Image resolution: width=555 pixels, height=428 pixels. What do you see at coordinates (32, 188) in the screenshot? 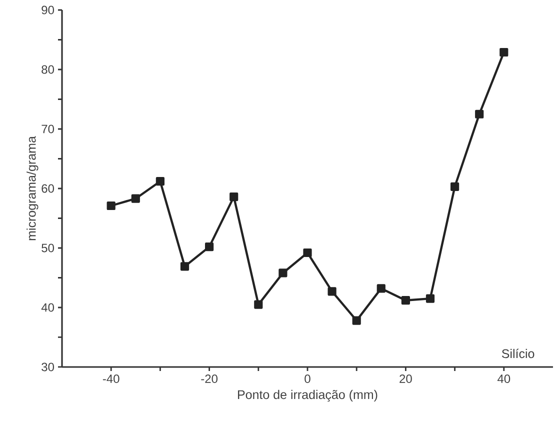
I see `y-axis-title: micrograma/grama` at bounding box center [32, 188].